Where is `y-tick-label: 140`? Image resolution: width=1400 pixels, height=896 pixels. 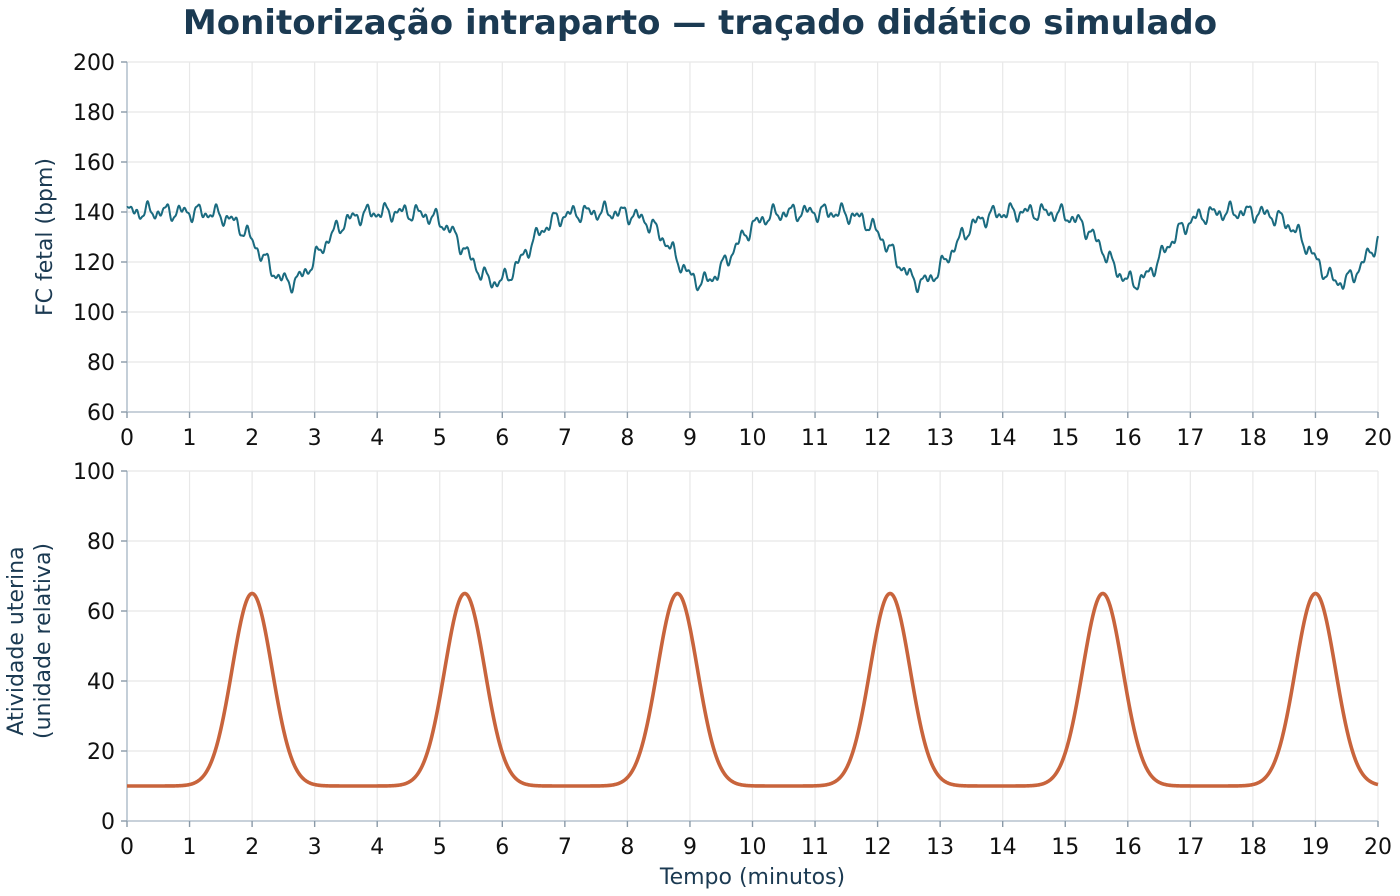
y-tick-label: 140 is located at coordinates (94, 213).